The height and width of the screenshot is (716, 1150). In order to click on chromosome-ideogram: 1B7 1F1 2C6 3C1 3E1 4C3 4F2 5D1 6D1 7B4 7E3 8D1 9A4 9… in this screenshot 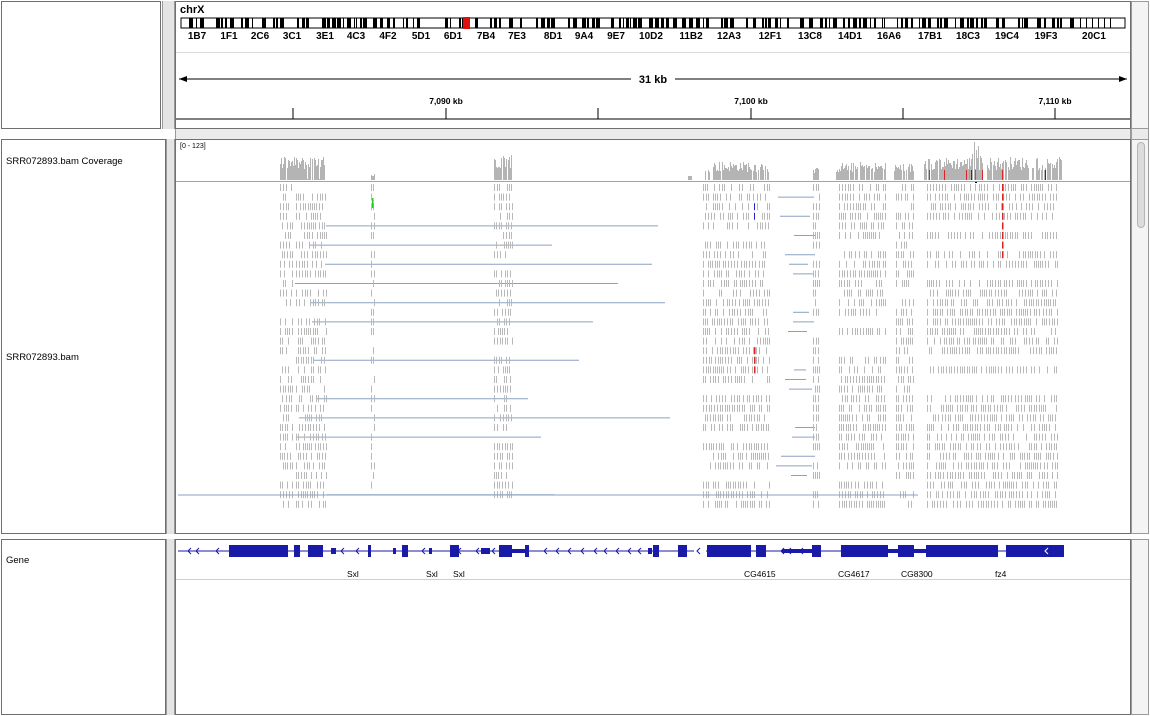, I will do `click(653, 26)`.